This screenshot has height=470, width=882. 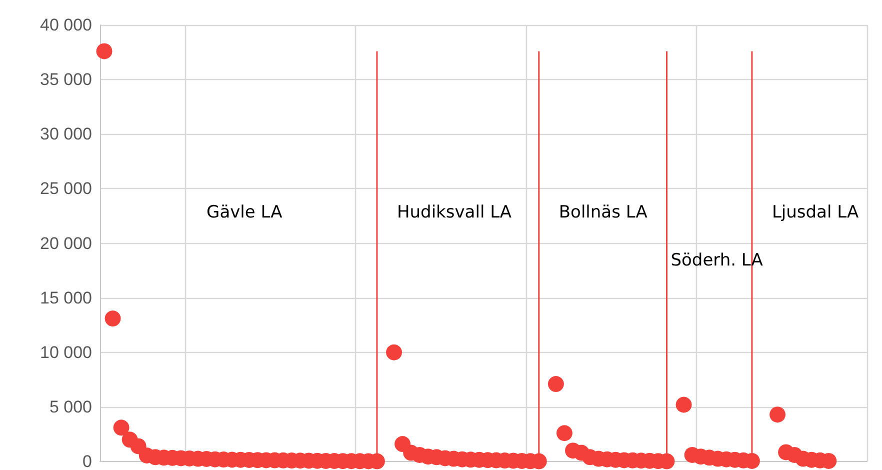 What do you see at coordinates (66, 243) in the screenshot?
I see `y-tick-label: 20 000` at bounding box center [66, 243].